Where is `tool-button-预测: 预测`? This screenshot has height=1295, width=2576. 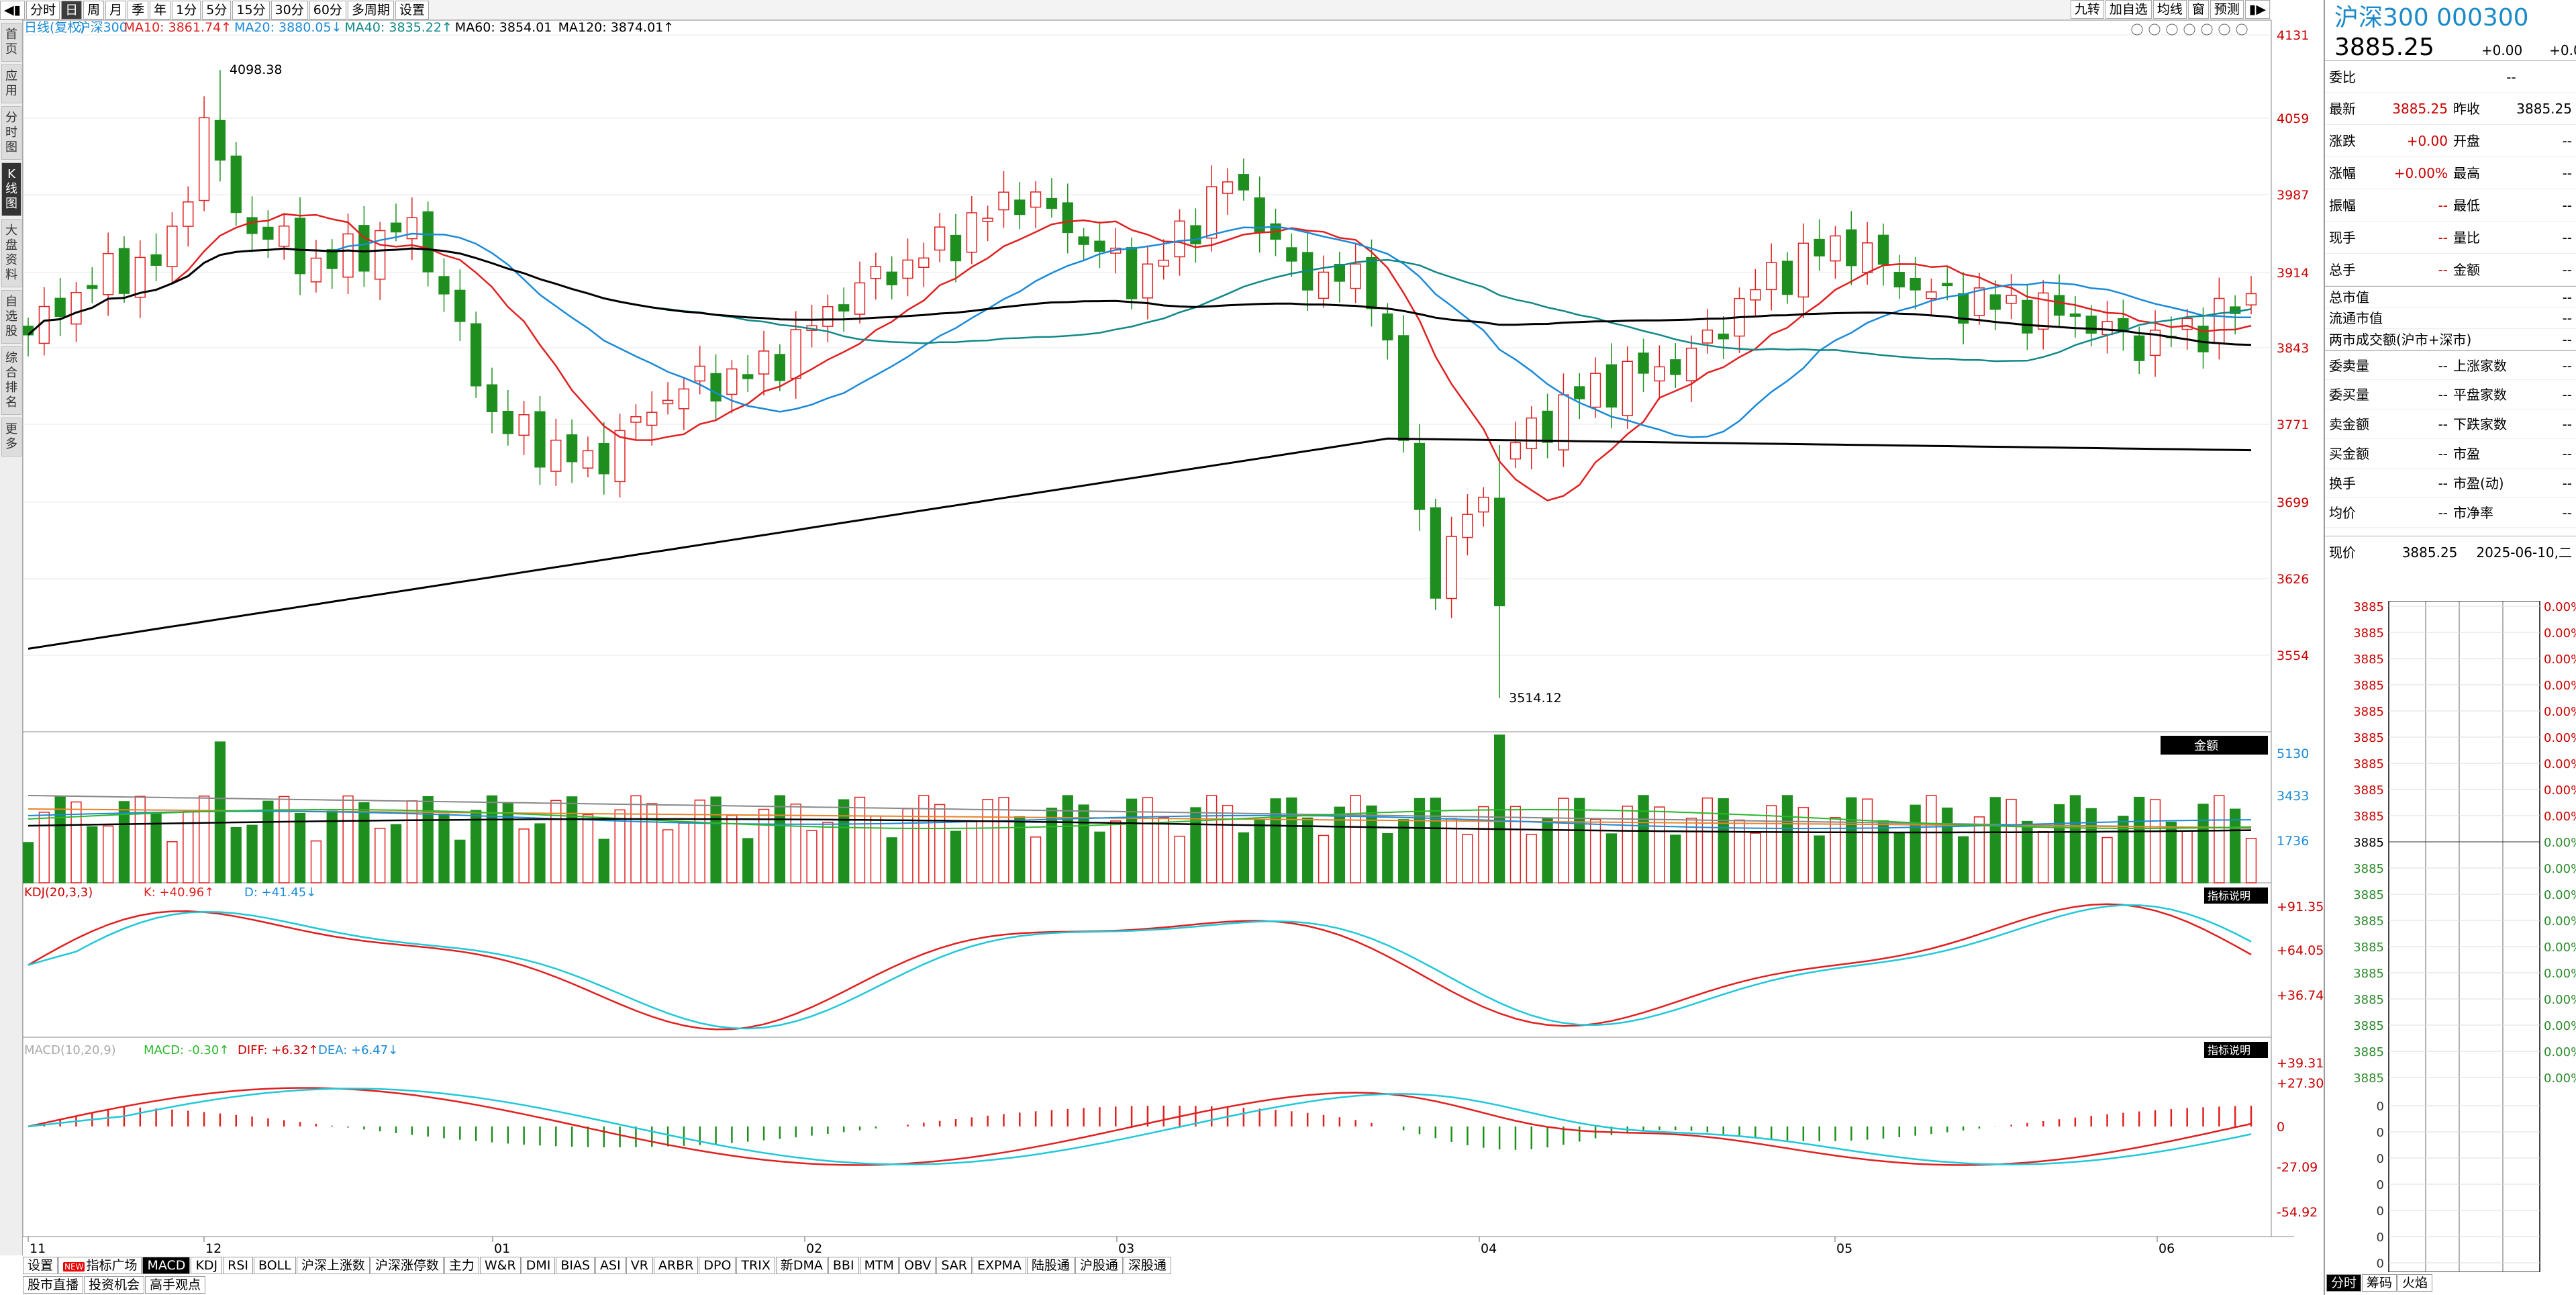
tool-button-预测: 预测 is located at coordinates (2227, 9).